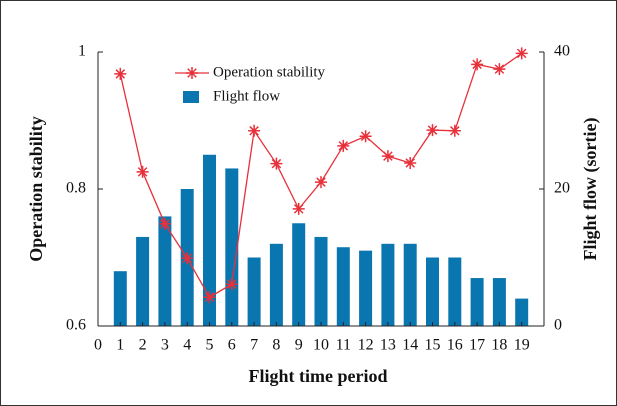 The width and height of the screenshot is (617, 406). Describe the element at coordinates (388, 345) in the screenshot. I see `x-tick-label: 13` at that location.